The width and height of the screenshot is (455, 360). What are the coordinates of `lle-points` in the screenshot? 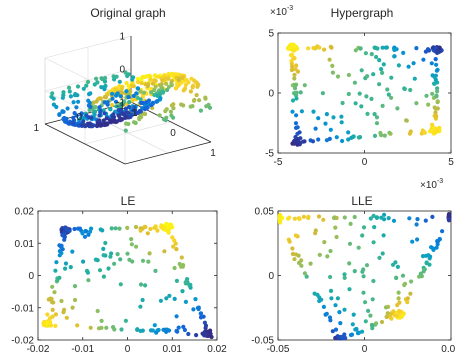 It's located at (364, 276).